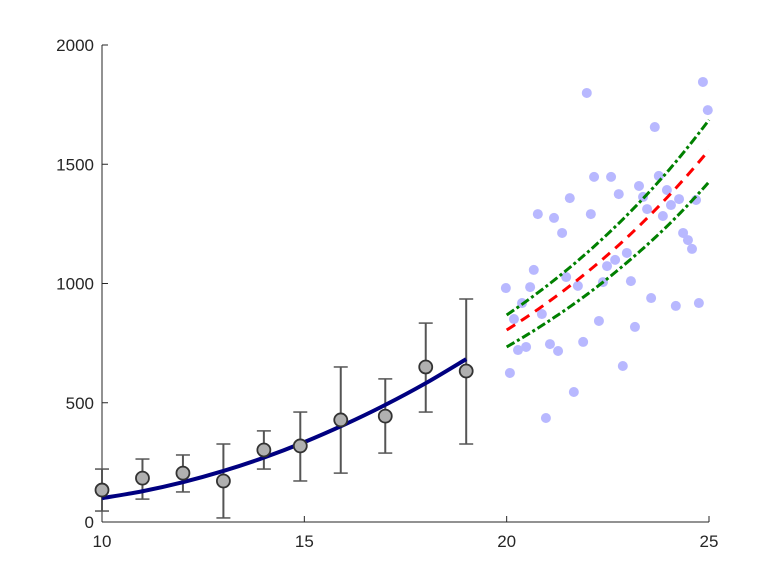 This screenshot has width=781, height=586. I want to click on x-tick-label: 25, so click(709, 541).